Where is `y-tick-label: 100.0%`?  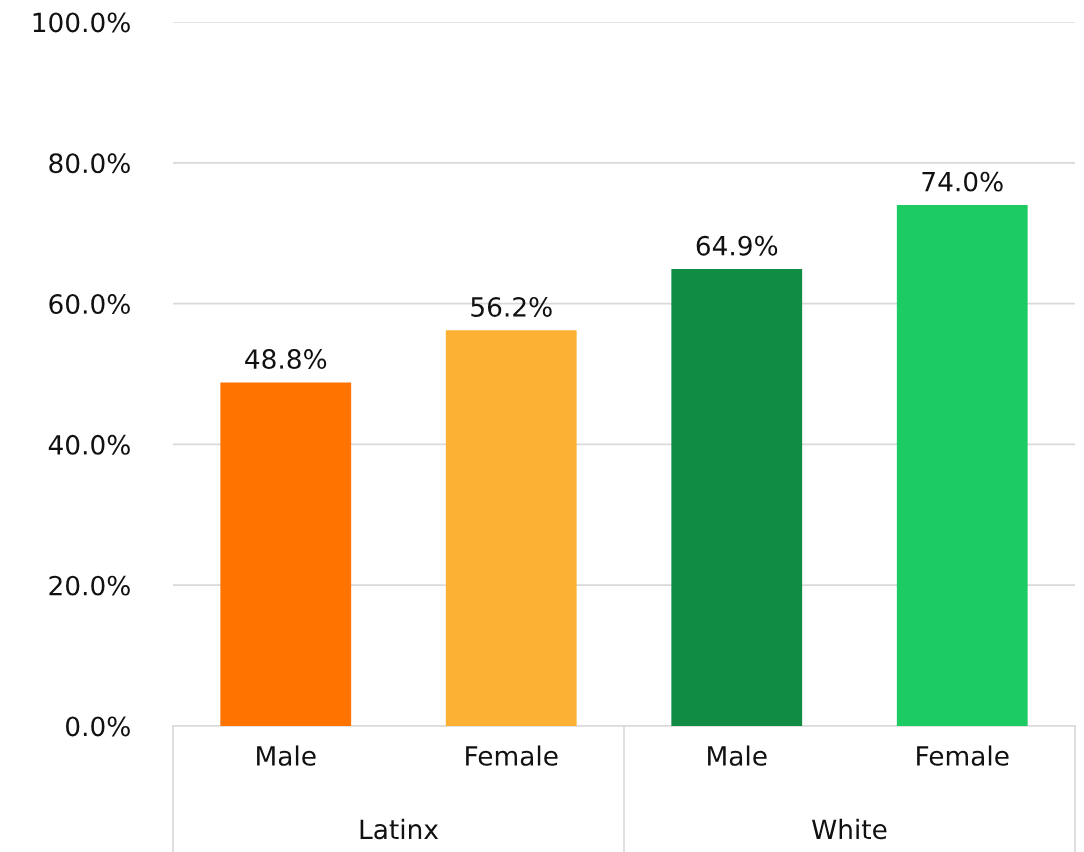 y-tick-label: 100.0% is located at coordinates (81, 22).